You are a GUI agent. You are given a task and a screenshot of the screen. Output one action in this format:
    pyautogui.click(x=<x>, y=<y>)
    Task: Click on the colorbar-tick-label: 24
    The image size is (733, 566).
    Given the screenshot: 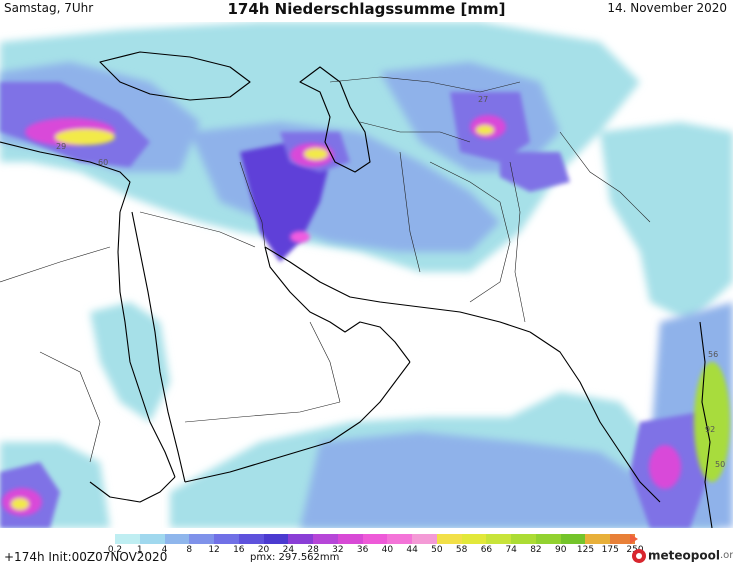 What is the action you would take?
    pyautogui.click(x=288, y=550)
    